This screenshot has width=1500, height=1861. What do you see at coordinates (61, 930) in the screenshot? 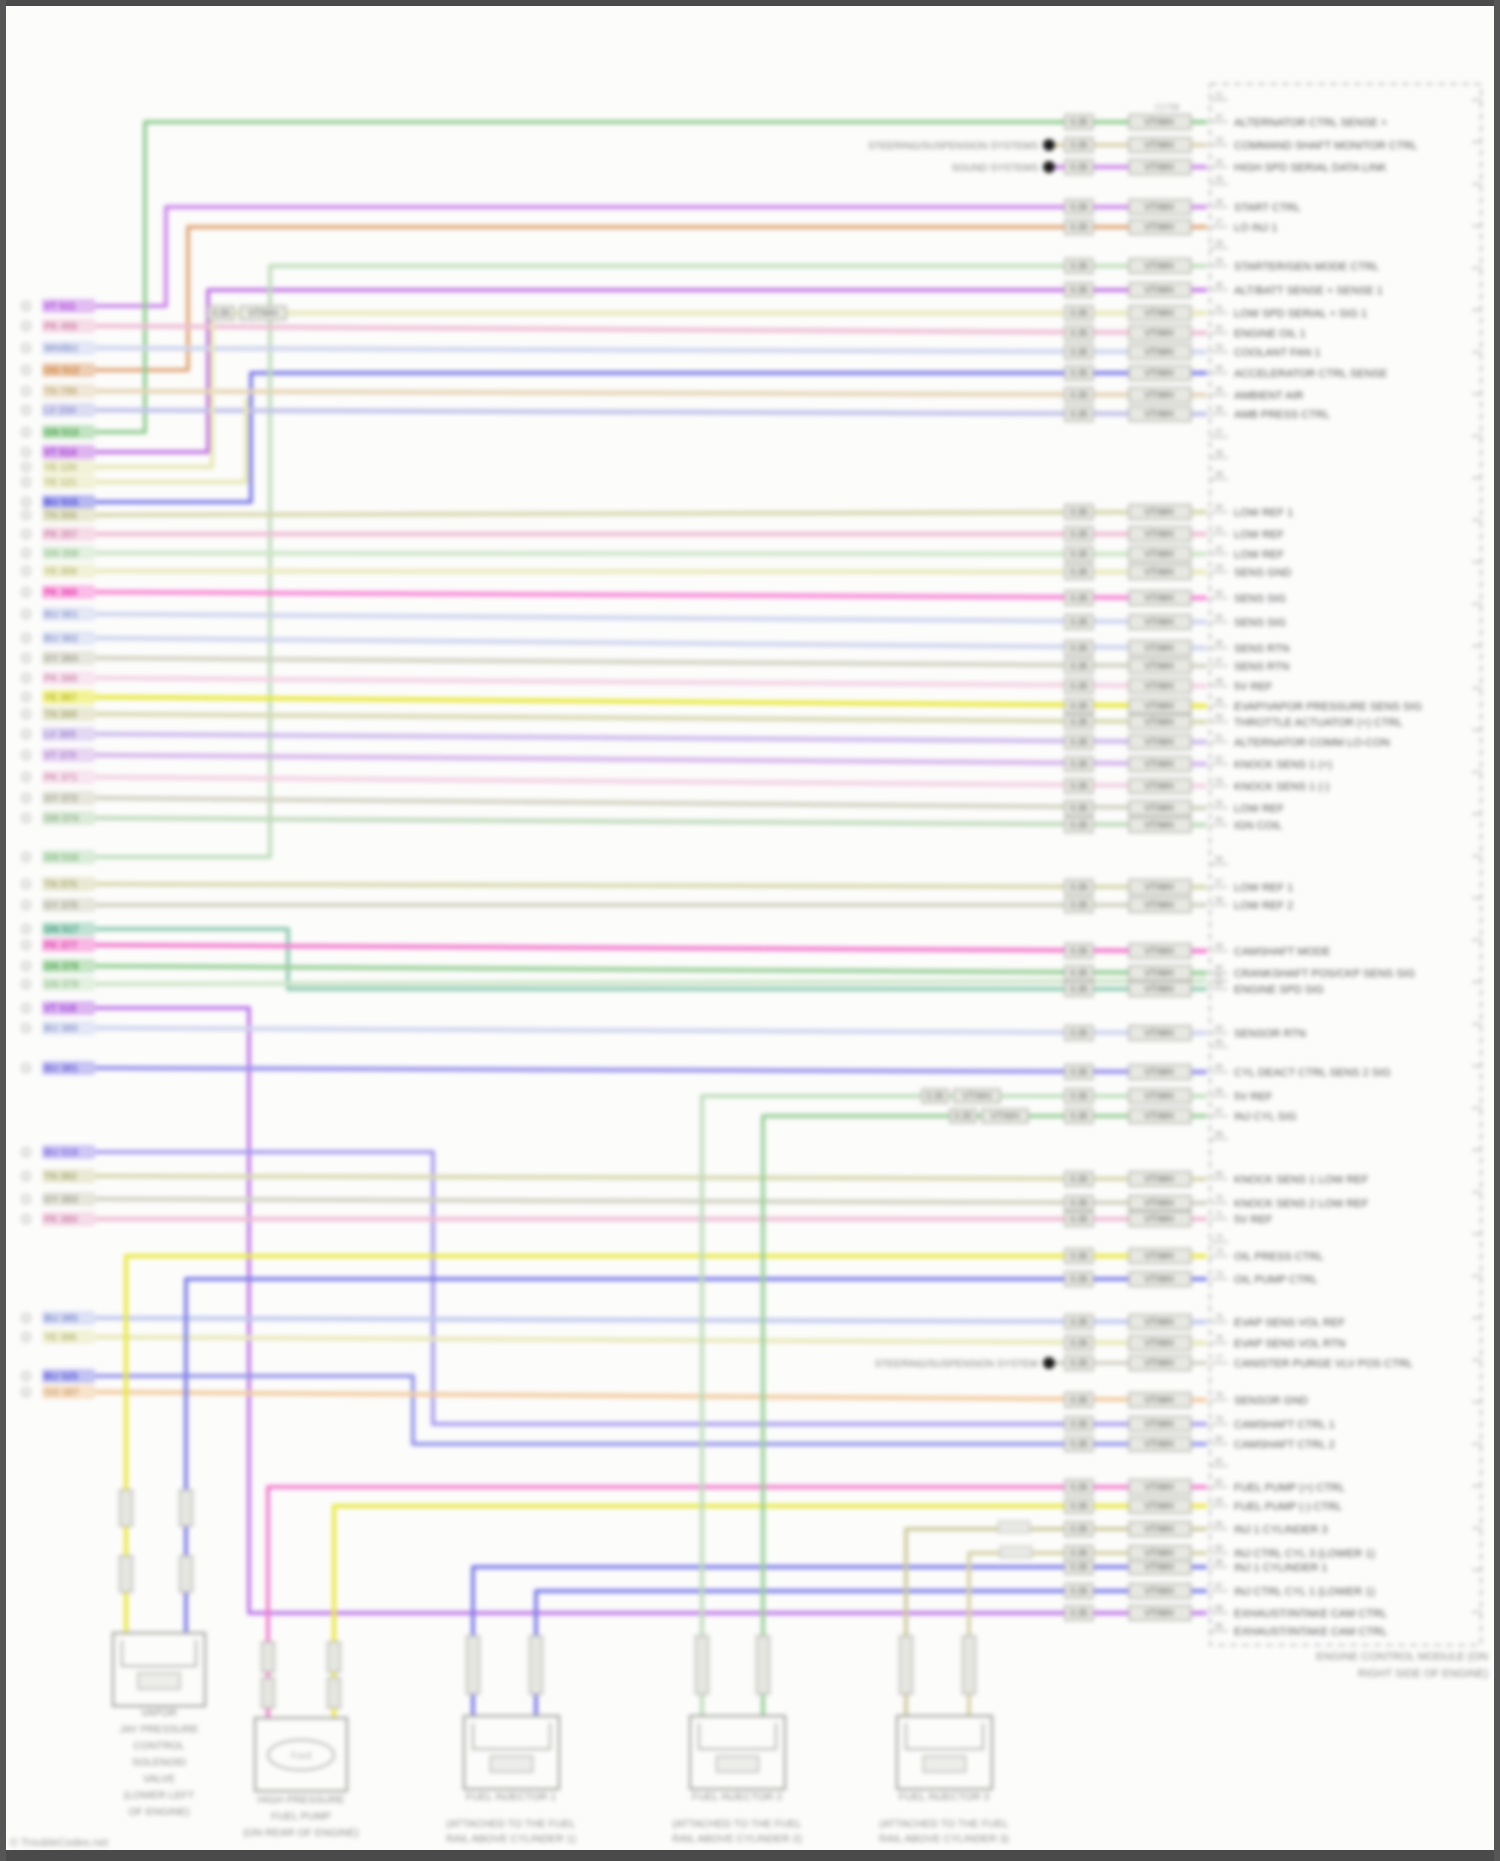
I see `svg-text: GN 517` at bounding box center [61, 930].